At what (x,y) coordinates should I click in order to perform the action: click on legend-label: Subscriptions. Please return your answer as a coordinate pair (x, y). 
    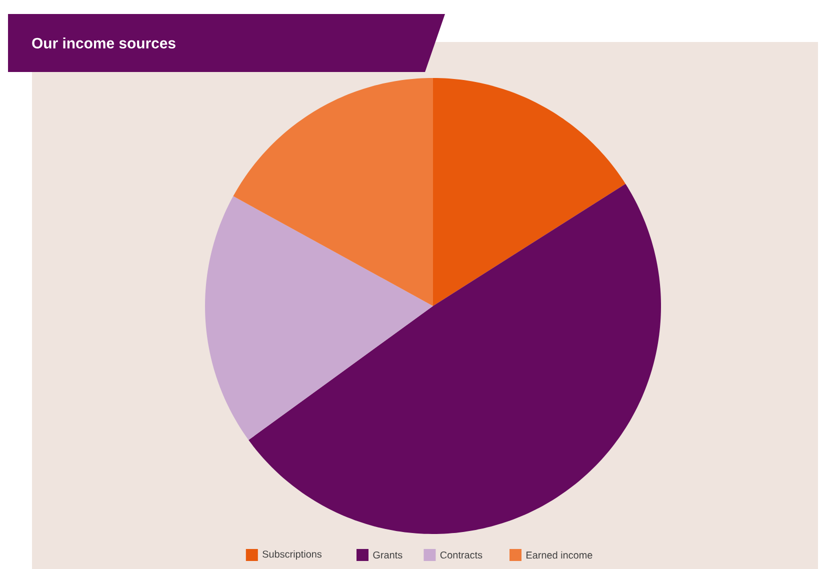
    Looking at the image, I should click on (292, 555).